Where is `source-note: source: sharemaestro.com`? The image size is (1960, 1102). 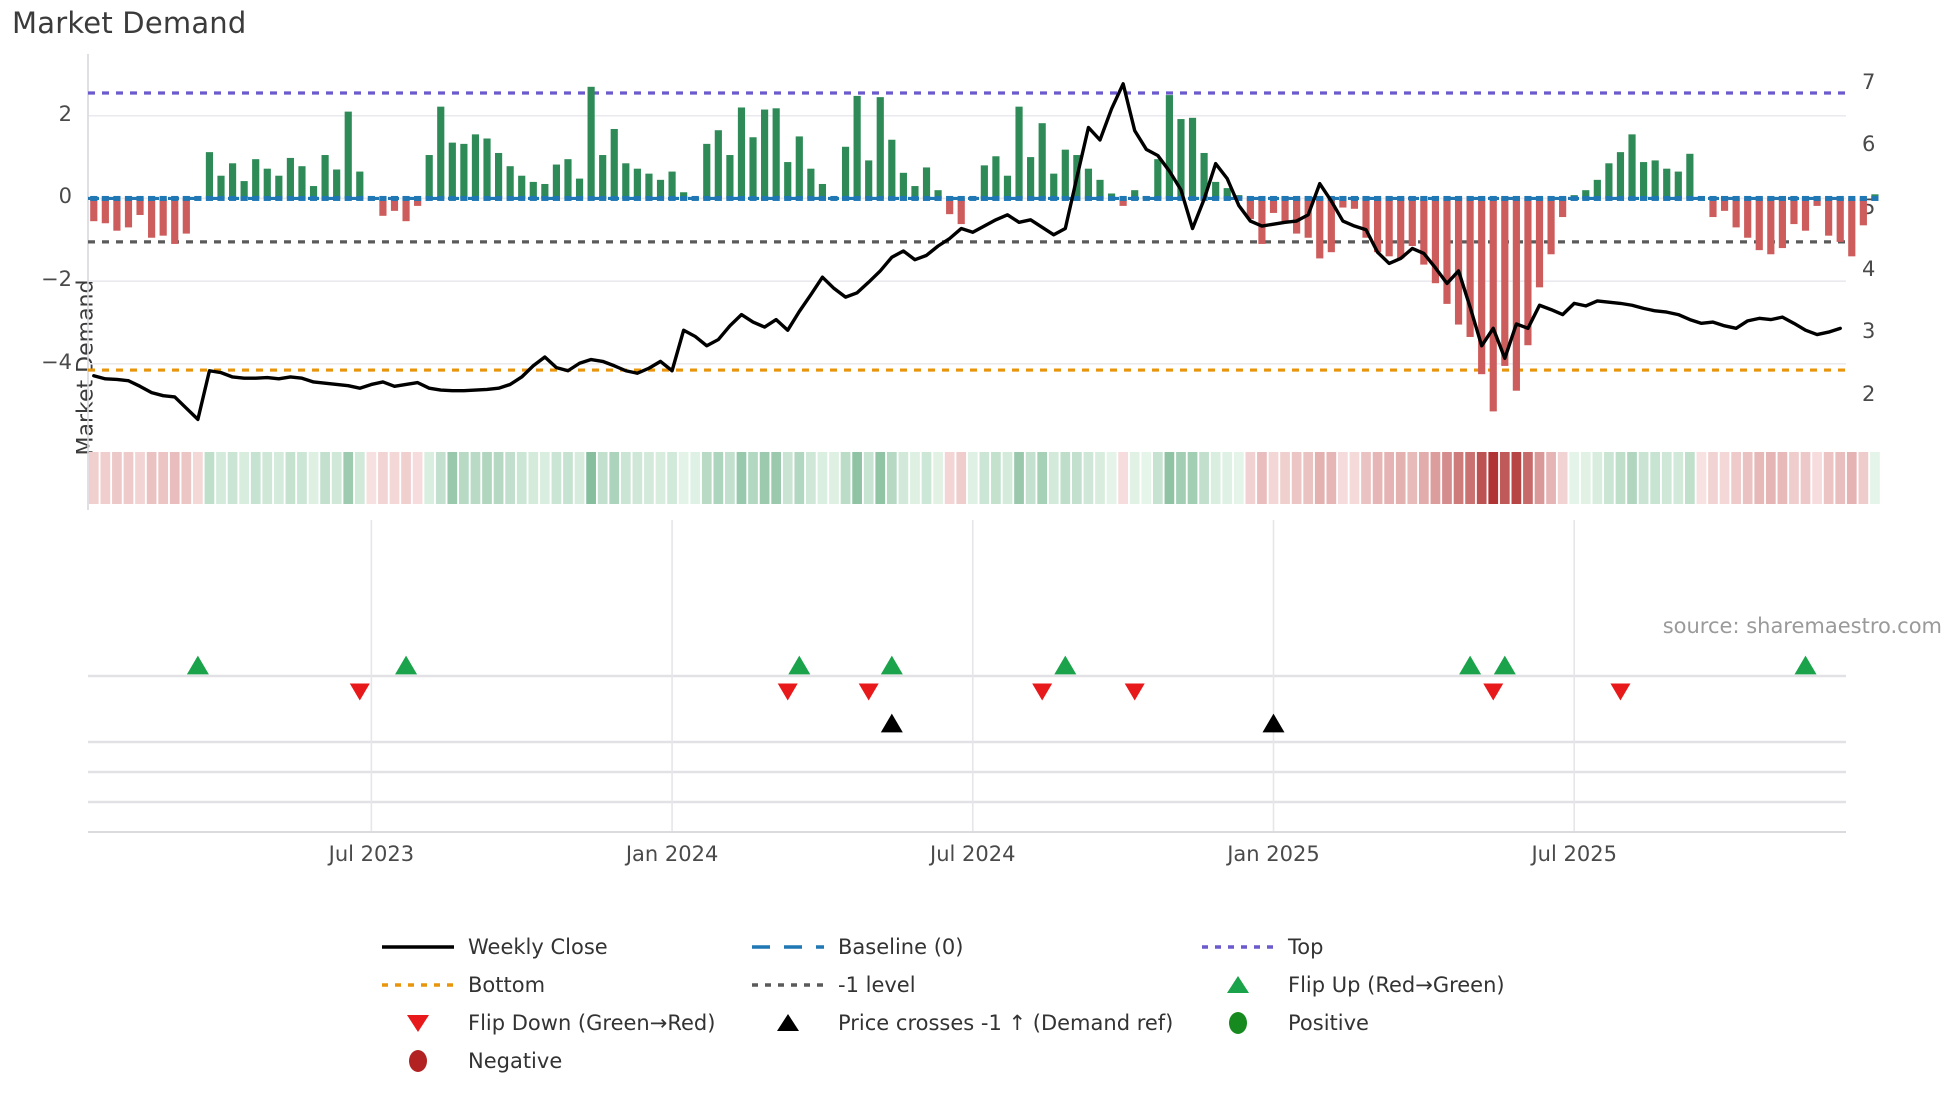
source-note: source: sharemaestro.com is located at coordinates (1802, 626).